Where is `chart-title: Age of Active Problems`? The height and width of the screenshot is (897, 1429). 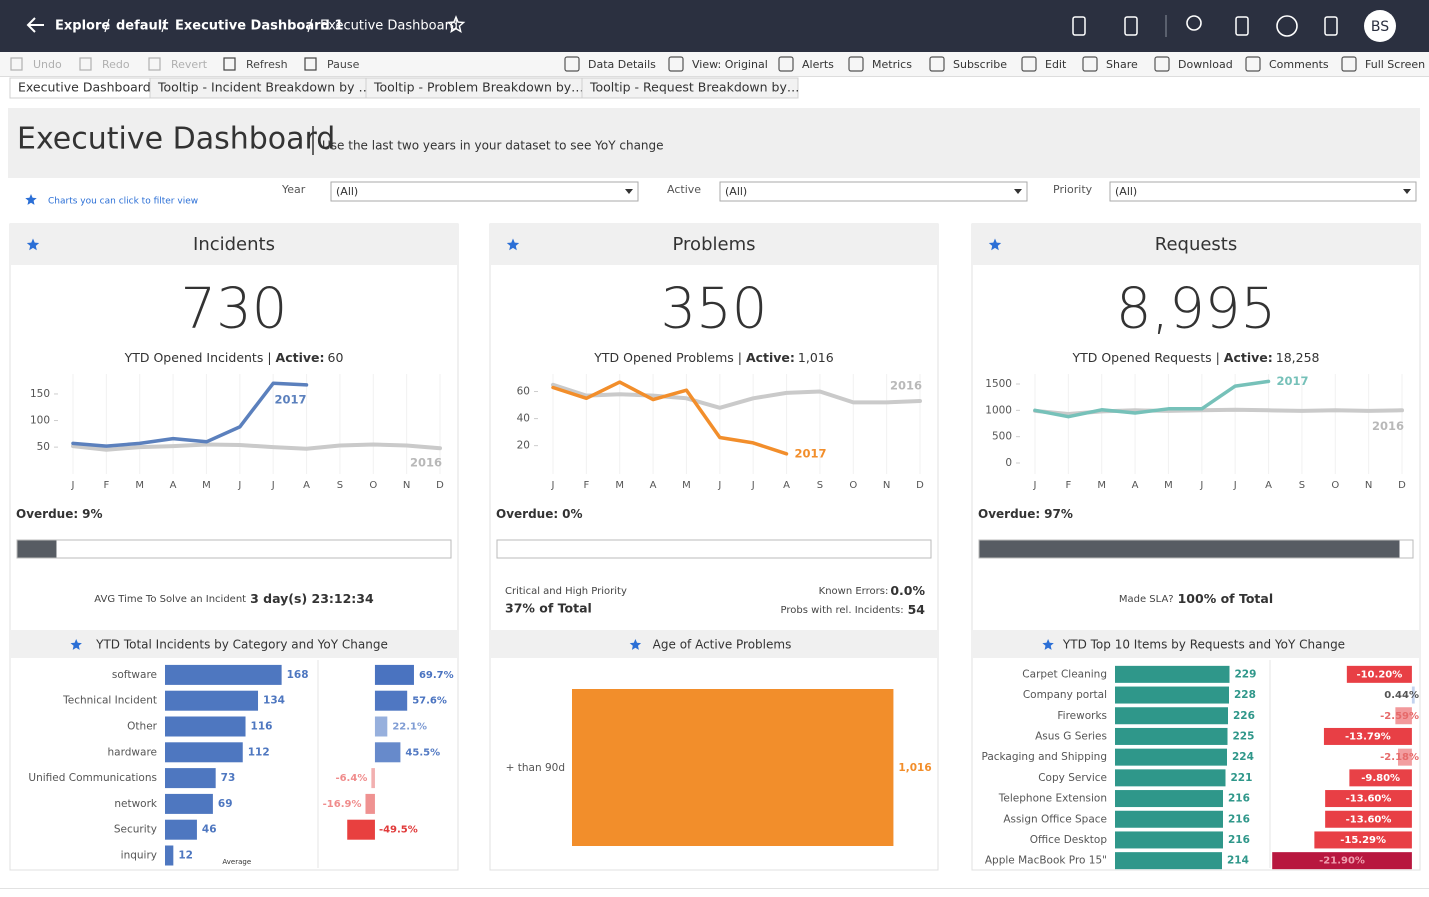
chart-title: Age of Active Problems is located at coordinates (722, 645).